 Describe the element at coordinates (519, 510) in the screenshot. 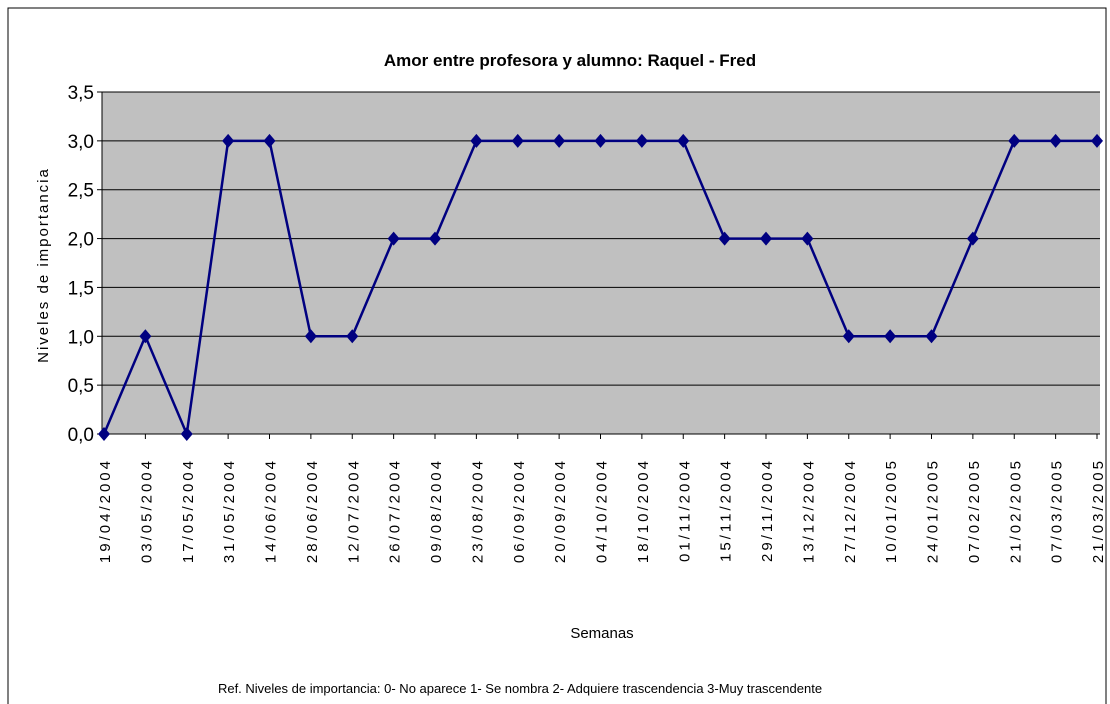

I see `x-tick-label: 06/09/2004` at that location.